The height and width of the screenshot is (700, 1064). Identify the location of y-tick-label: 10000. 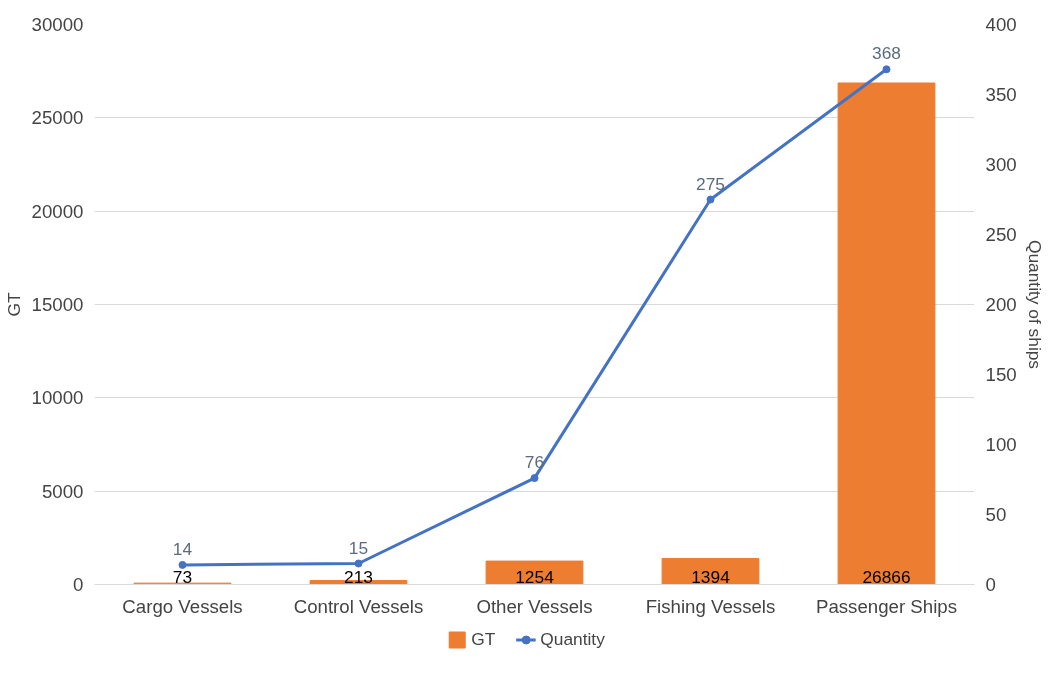
(57, 398).